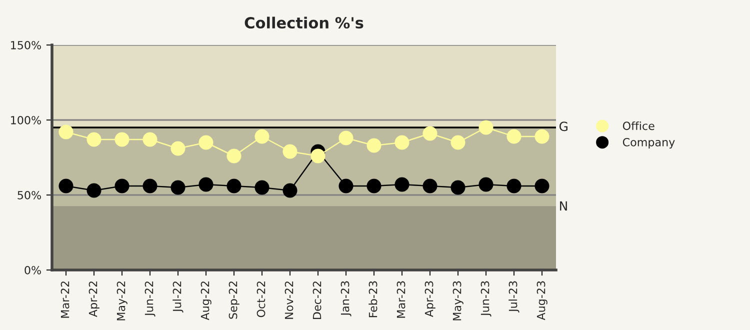  I want to click on chart-title: Collection %'s, so click(304, 22).